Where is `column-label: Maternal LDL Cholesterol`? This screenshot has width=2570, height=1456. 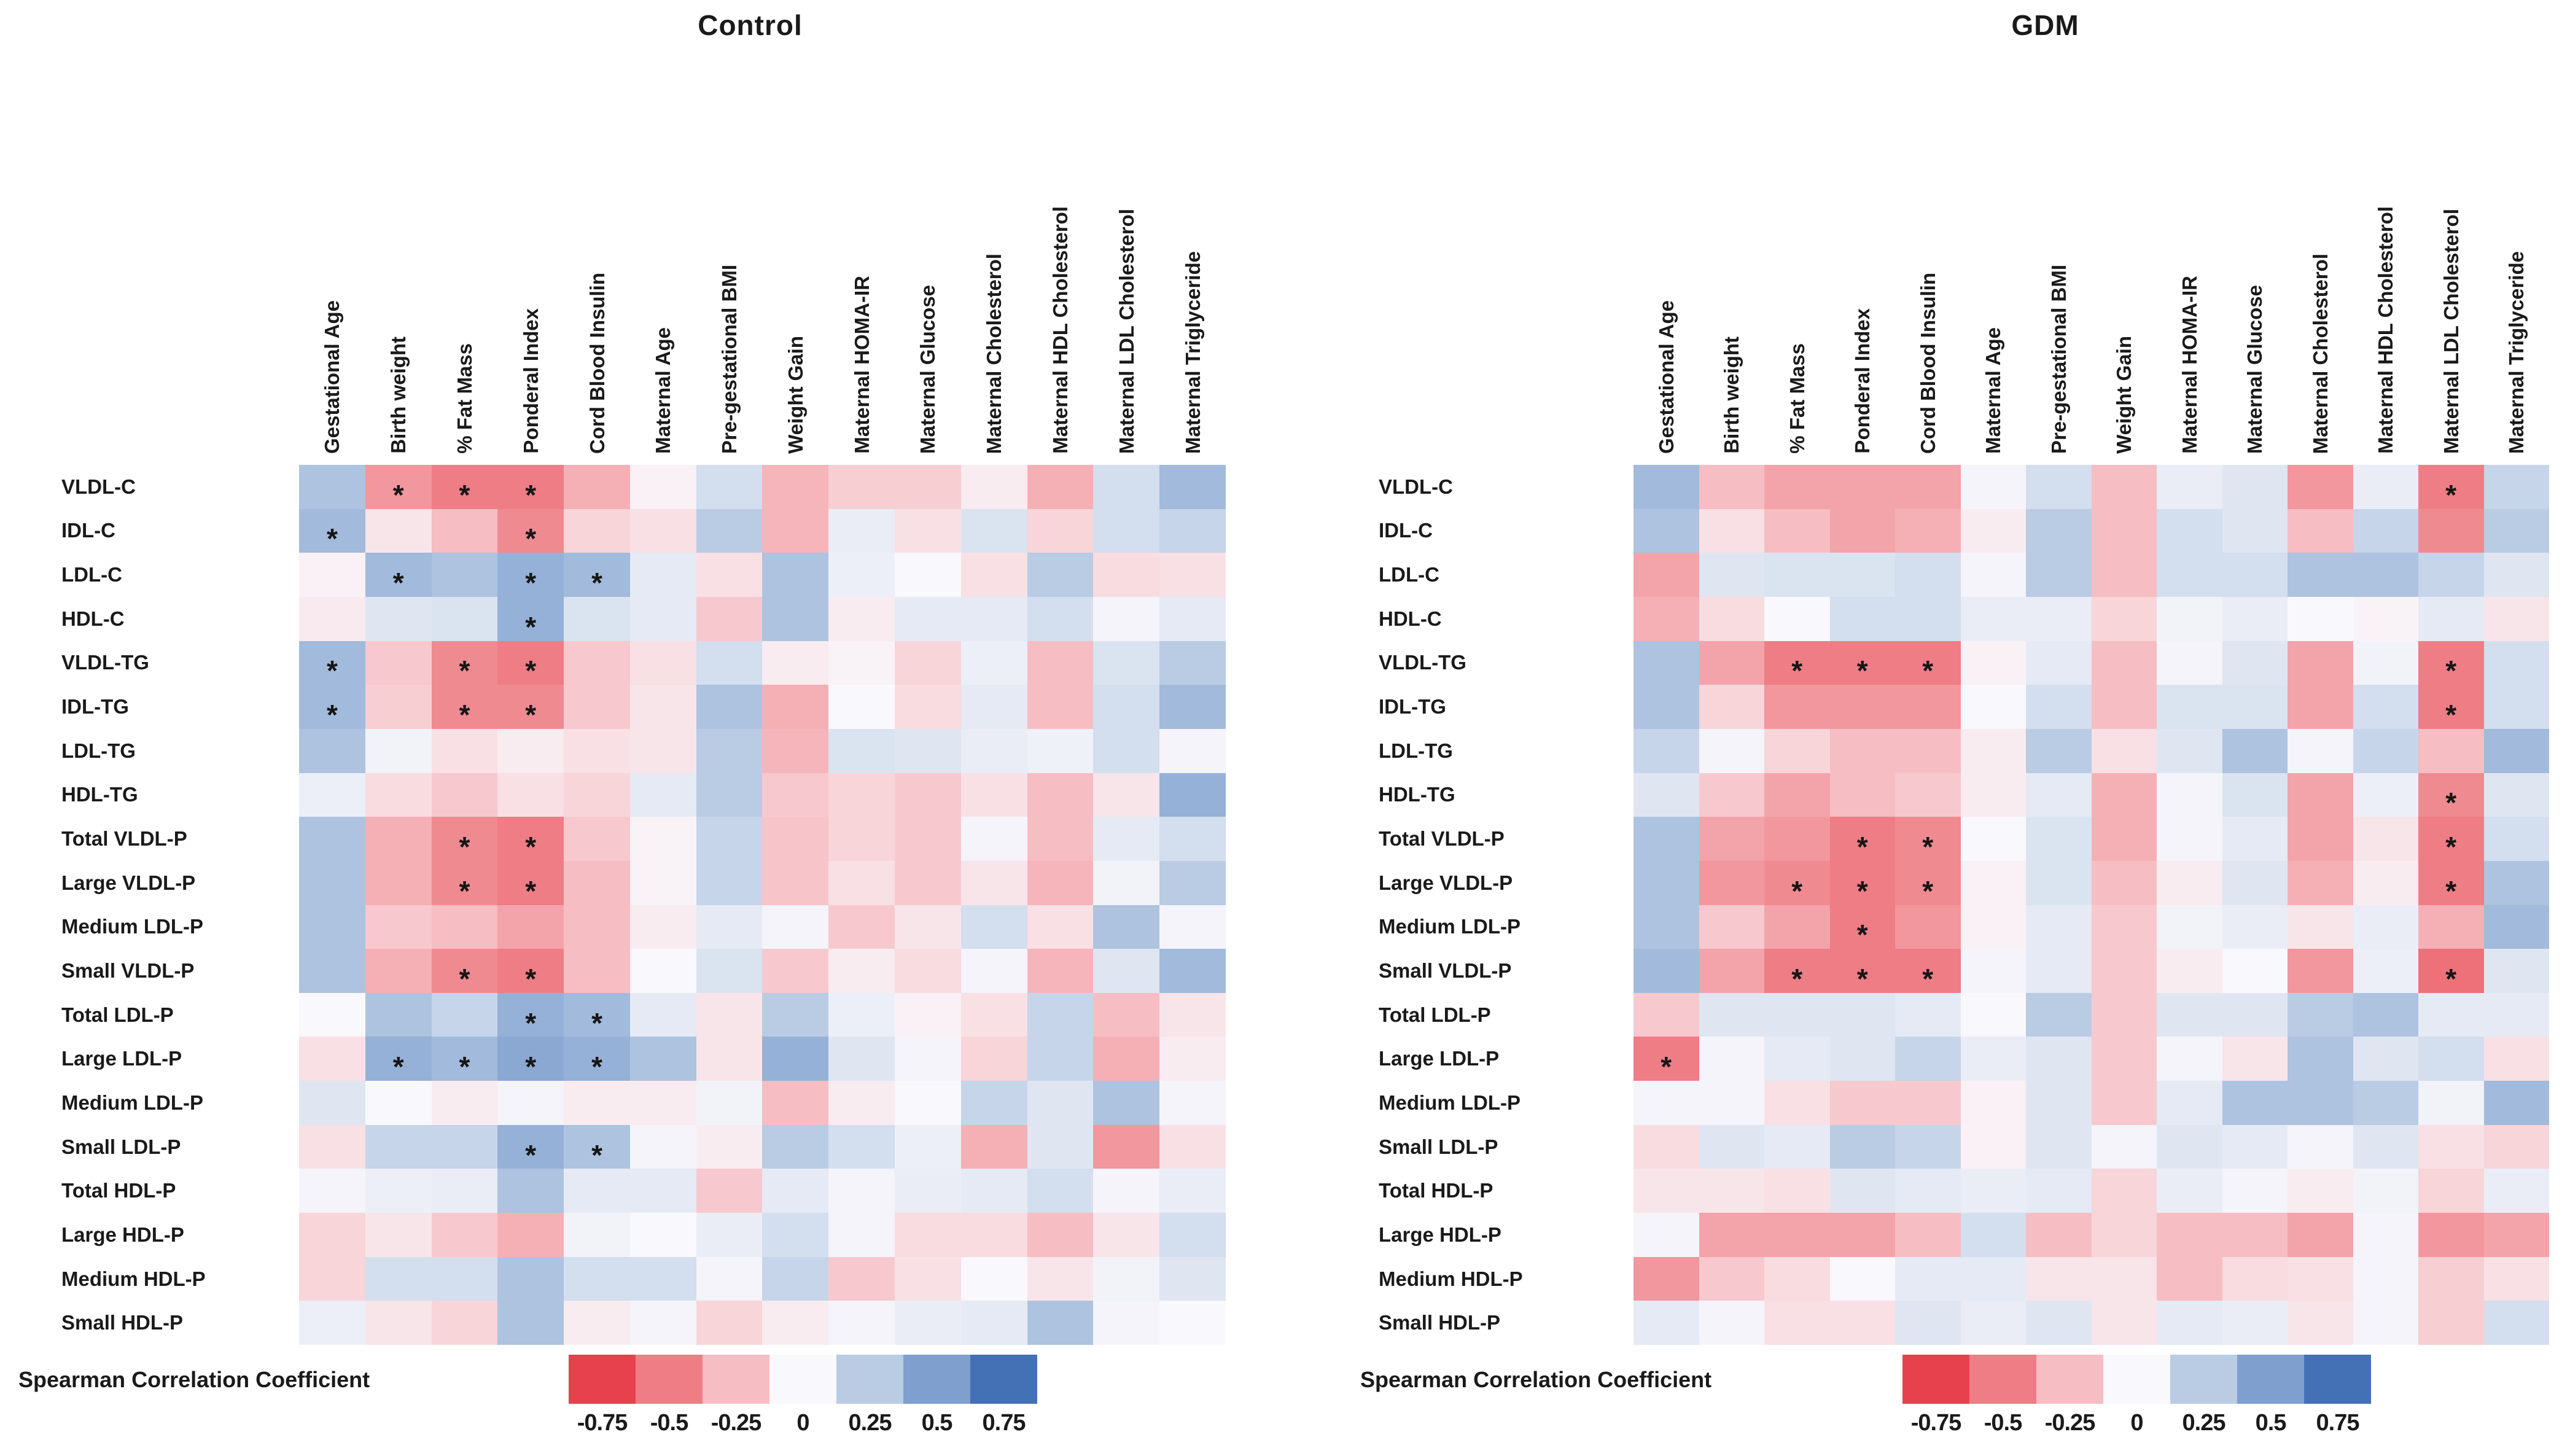 column-label: Maternal LDL Cholesterol is located at coordinates (1126, 279).